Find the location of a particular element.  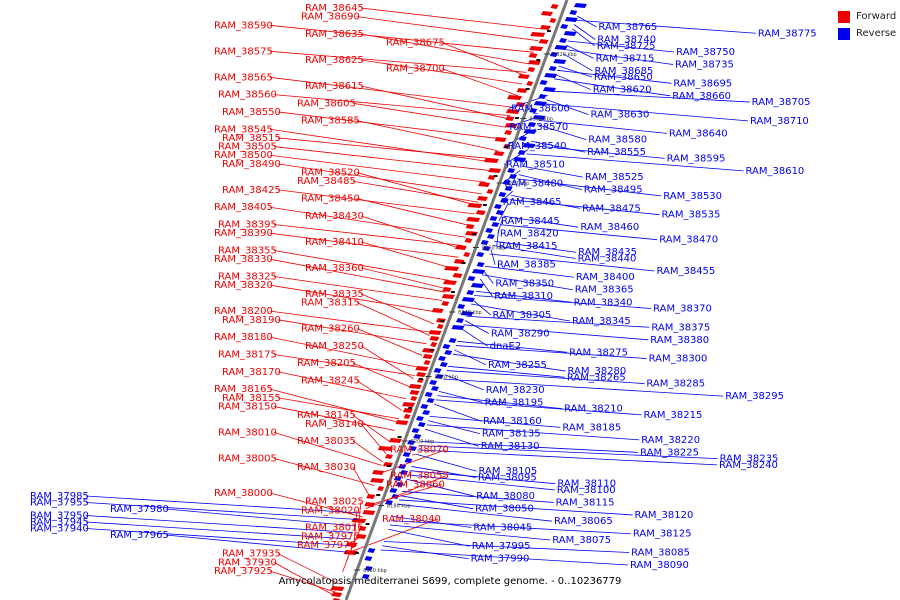

reverse-gene-label: RAM_38050 is located at coordinates (504, 509).